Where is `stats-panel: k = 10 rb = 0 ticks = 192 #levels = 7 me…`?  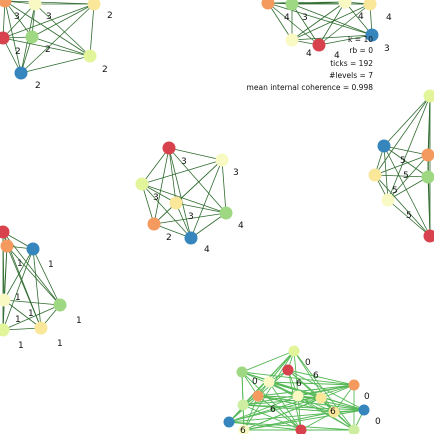 stats-panel: k = 10 rb = 0 ticks = 192 #levels = 7 me… is located at coordinates (310, 63).